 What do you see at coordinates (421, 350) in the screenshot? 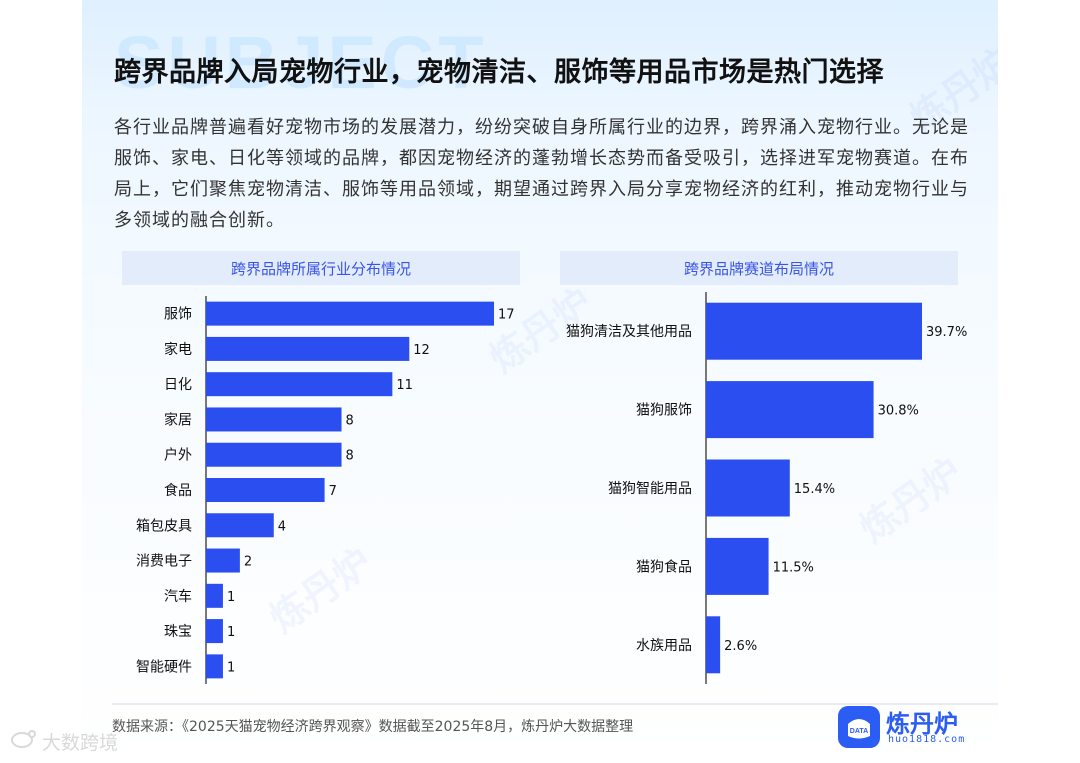
I see `industry-value-label: 12` at bounding box center [421, 350].